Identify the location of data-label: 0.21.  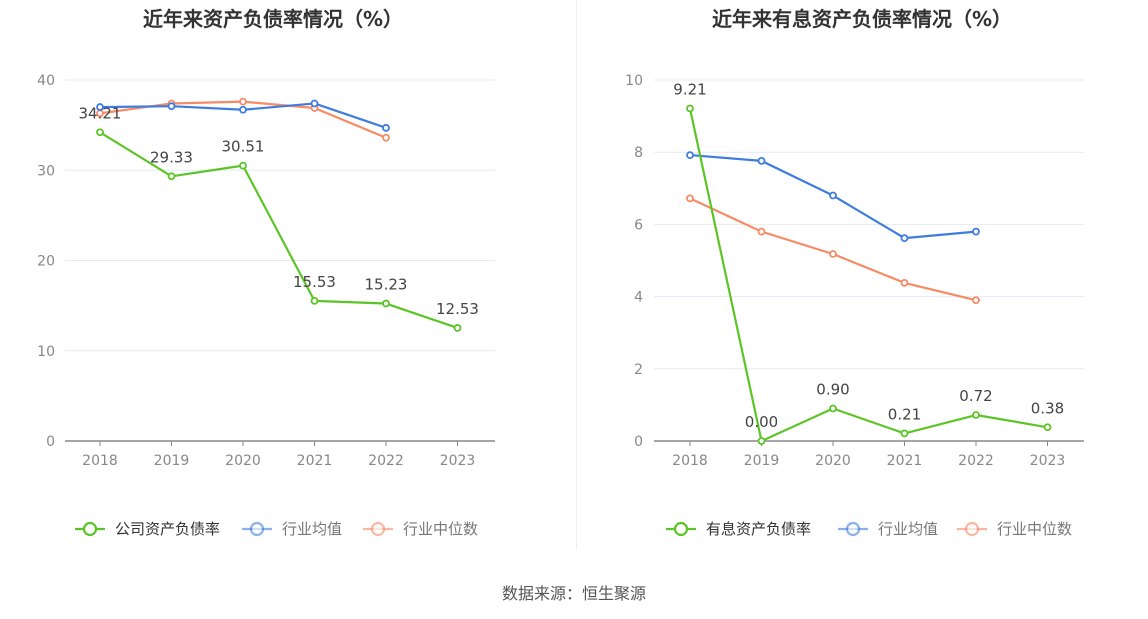
(904, 414).